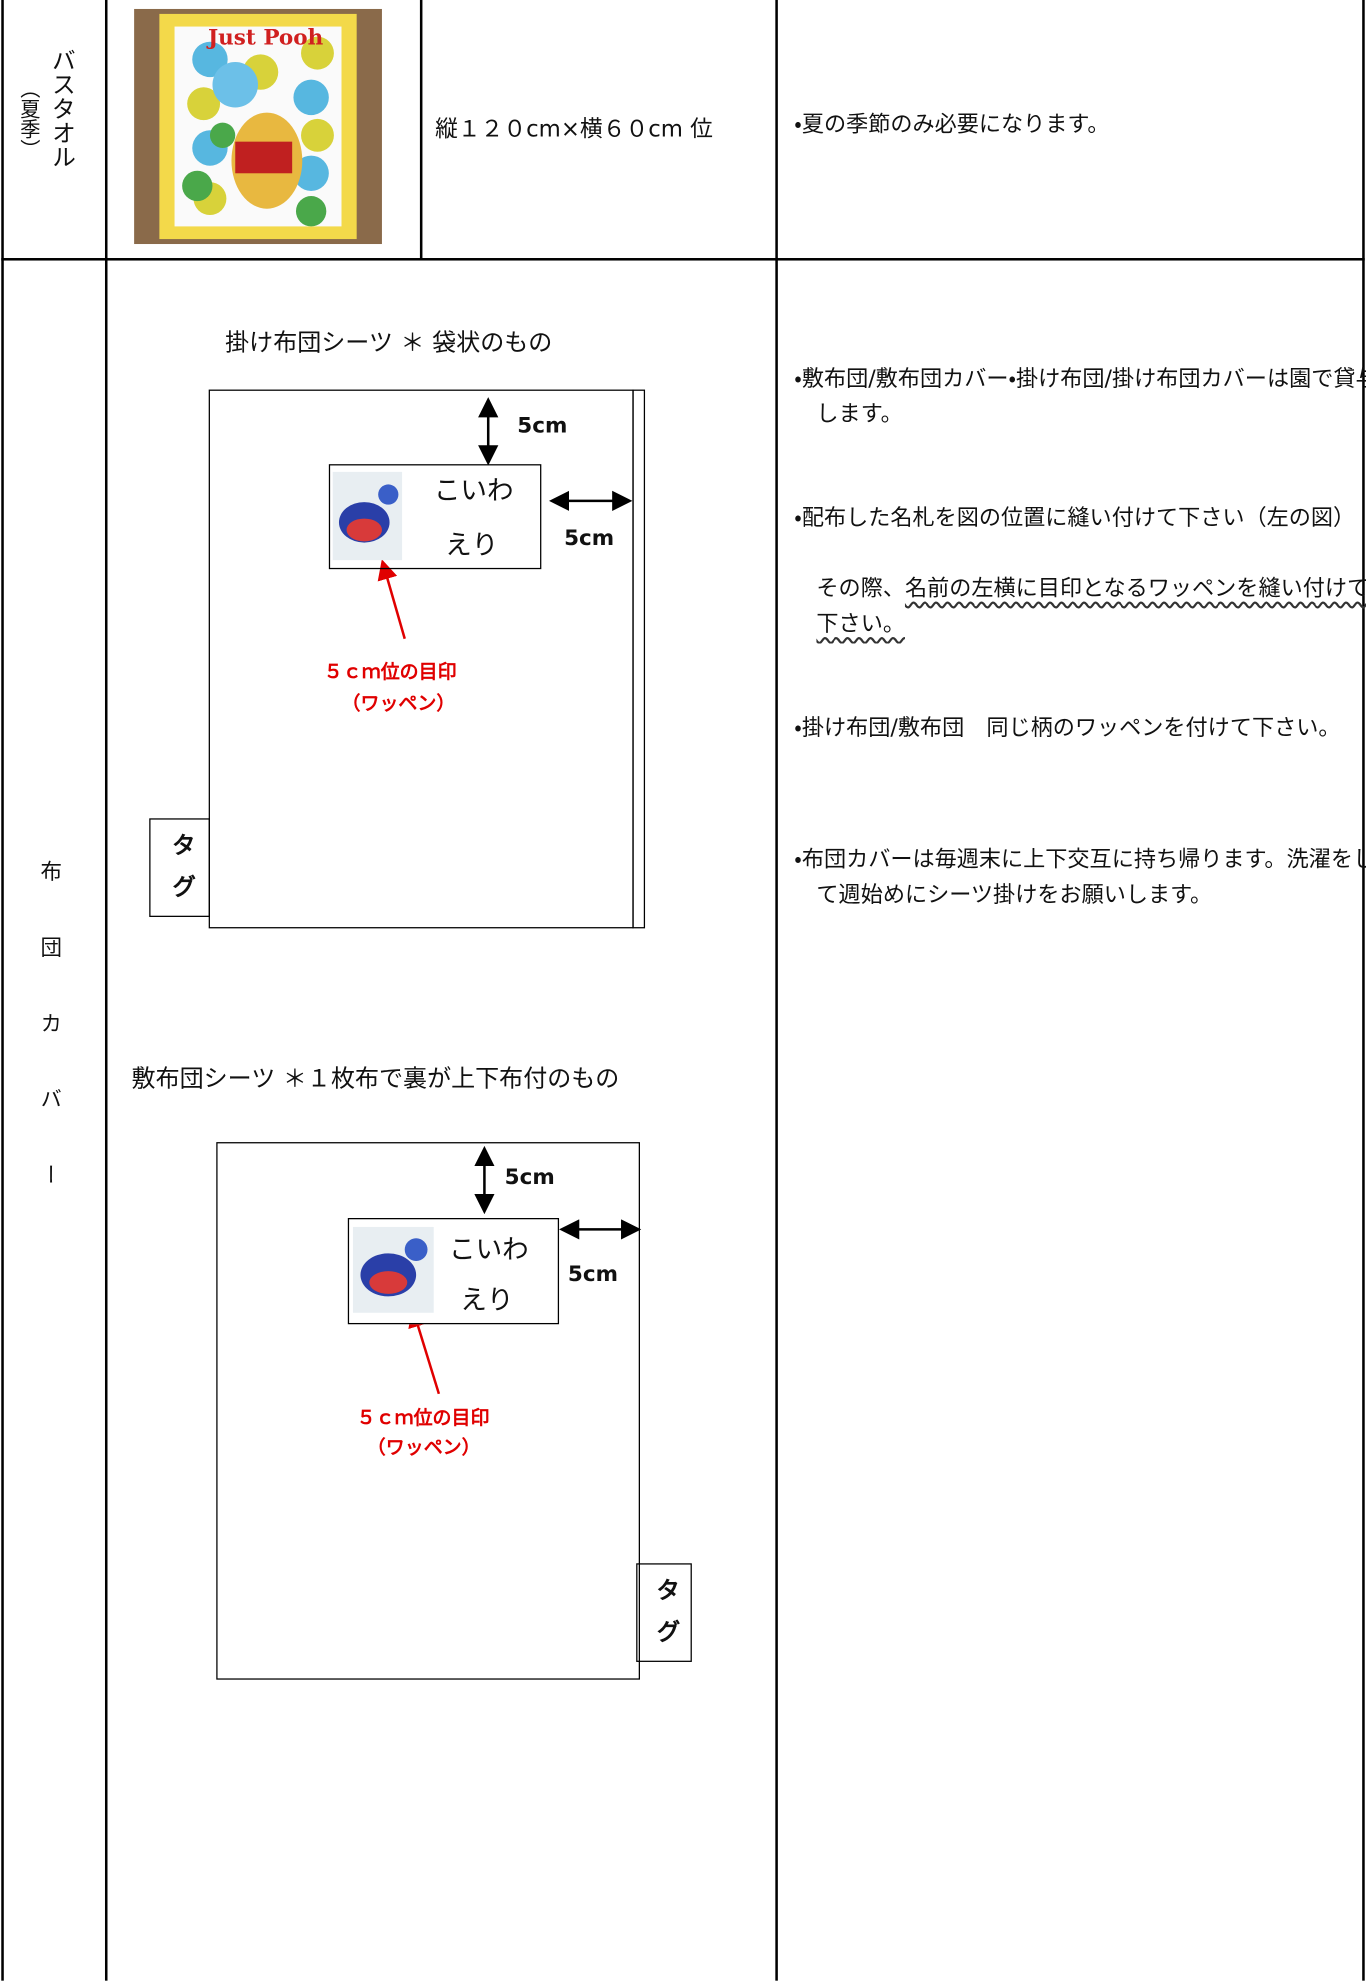 The width and height of the screenshot is (1366, 1981). I want to click on diagram-title: 敷布団シーツ ＊１枚布で裏が上下布付のもの, so click(375, 1078).